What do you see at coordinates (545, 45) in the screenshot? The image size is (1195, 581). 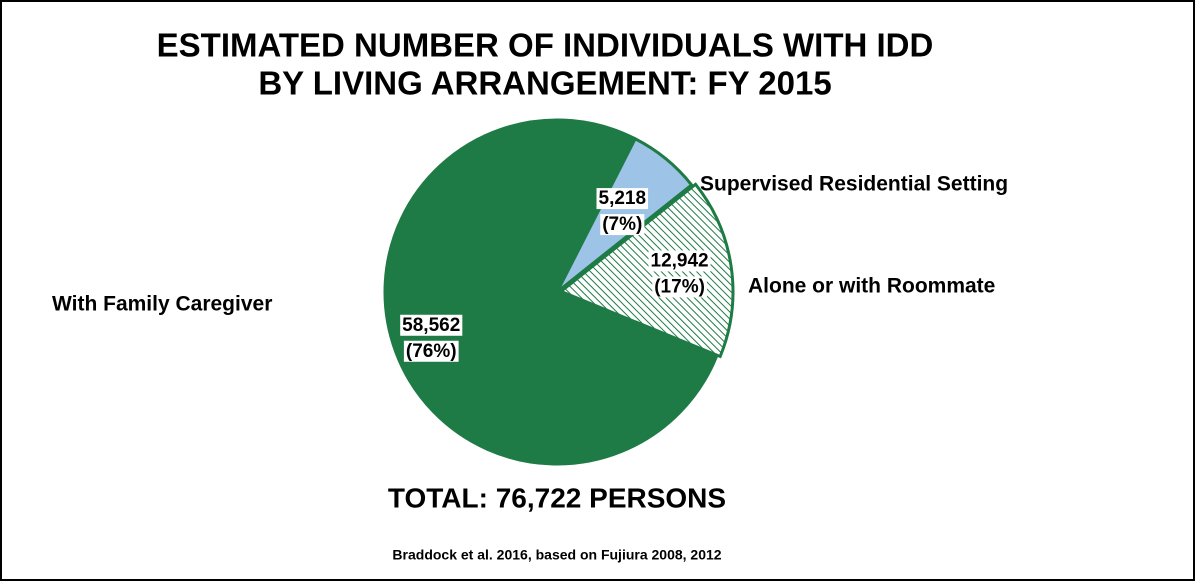 I see `chart-title: ESTIMATED NUMBER OF INDIVIDUALS WITH IDD` at bounding box center [545, 45].